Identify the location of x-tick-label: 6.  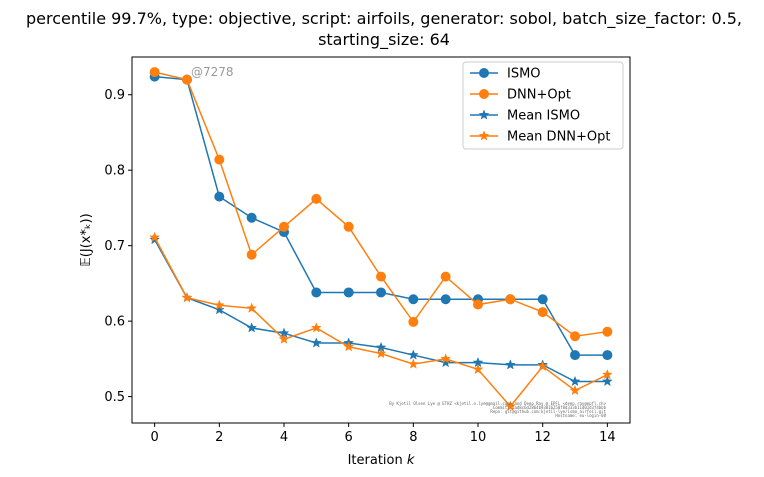
(349, 437).